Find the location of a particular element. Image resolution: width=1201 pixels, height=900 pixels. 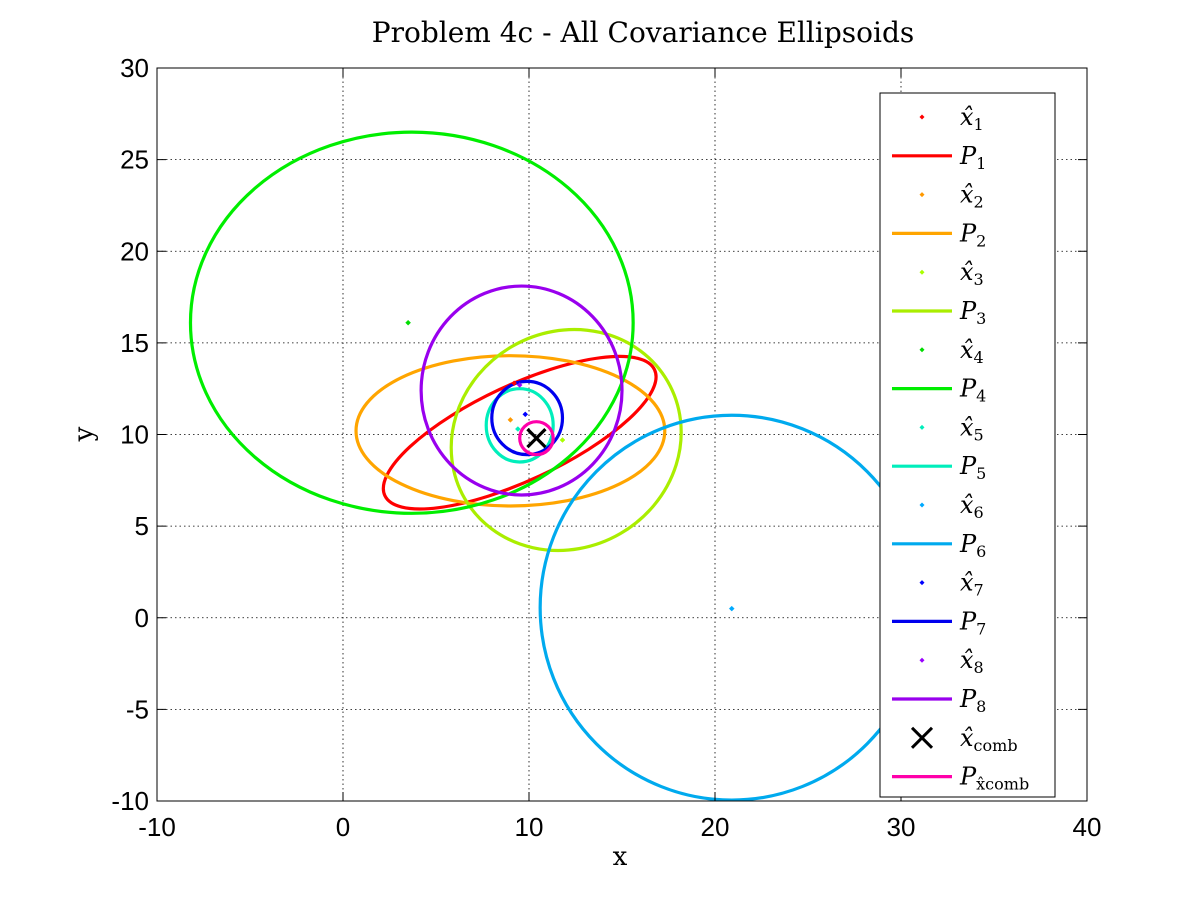

combined-estimate-cross is located at coordinates (536, 438).